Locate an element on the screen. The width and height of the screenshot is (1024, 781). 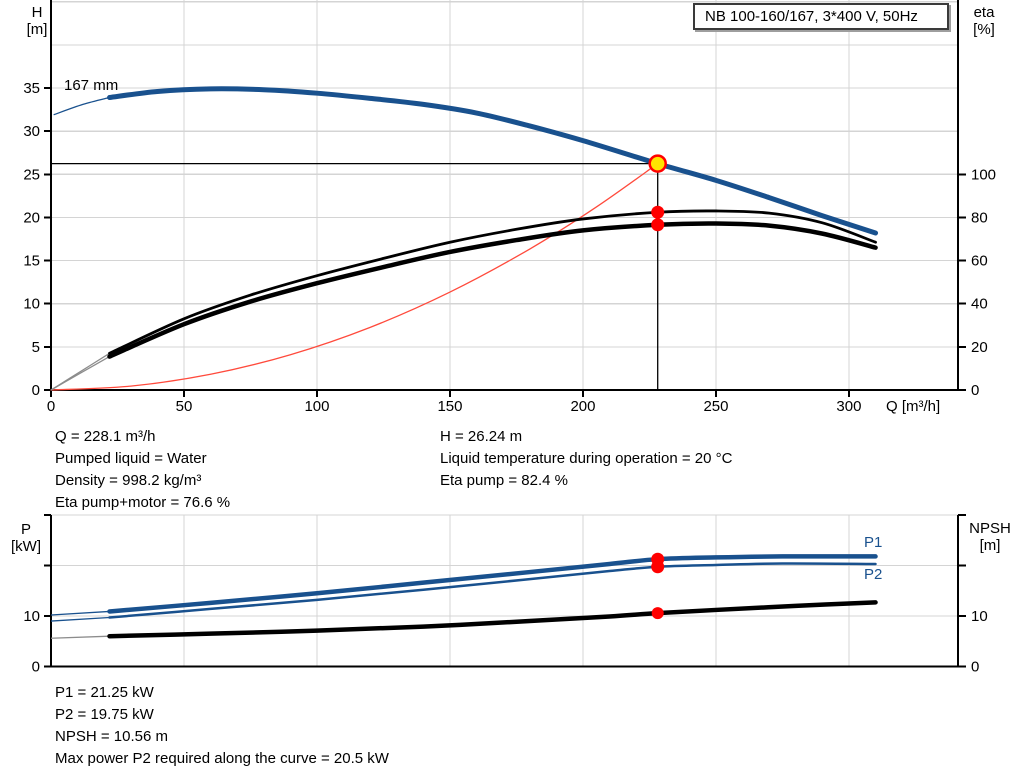
eta-pump-curve is located at coordinates (492, 282).